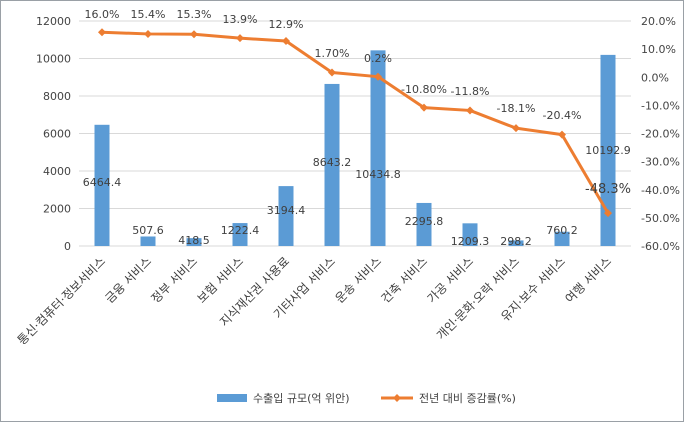 This screenshot has height=422, width=684. What do you see at coordinates (655, 77) in the screenshot?
I see `right-tick-label: 0.0%` at bounding box center [655, 77].